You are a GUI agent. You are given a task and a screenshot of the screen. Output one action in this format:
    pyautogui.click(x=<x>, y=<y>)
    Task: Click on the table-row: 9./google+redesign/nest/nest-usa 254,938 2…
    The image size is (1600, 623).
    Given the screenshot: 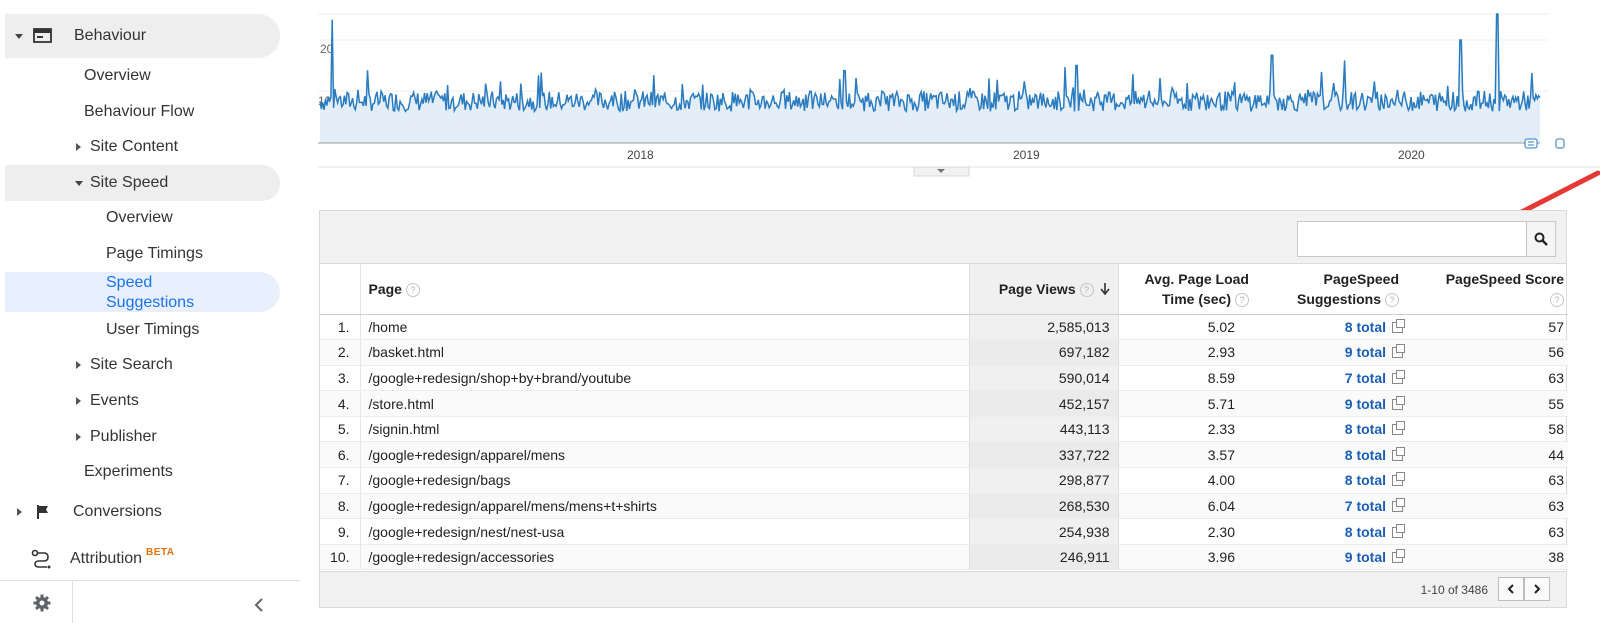 What is the action you would take?
    pyautogui.click(x=944, y=531)
    